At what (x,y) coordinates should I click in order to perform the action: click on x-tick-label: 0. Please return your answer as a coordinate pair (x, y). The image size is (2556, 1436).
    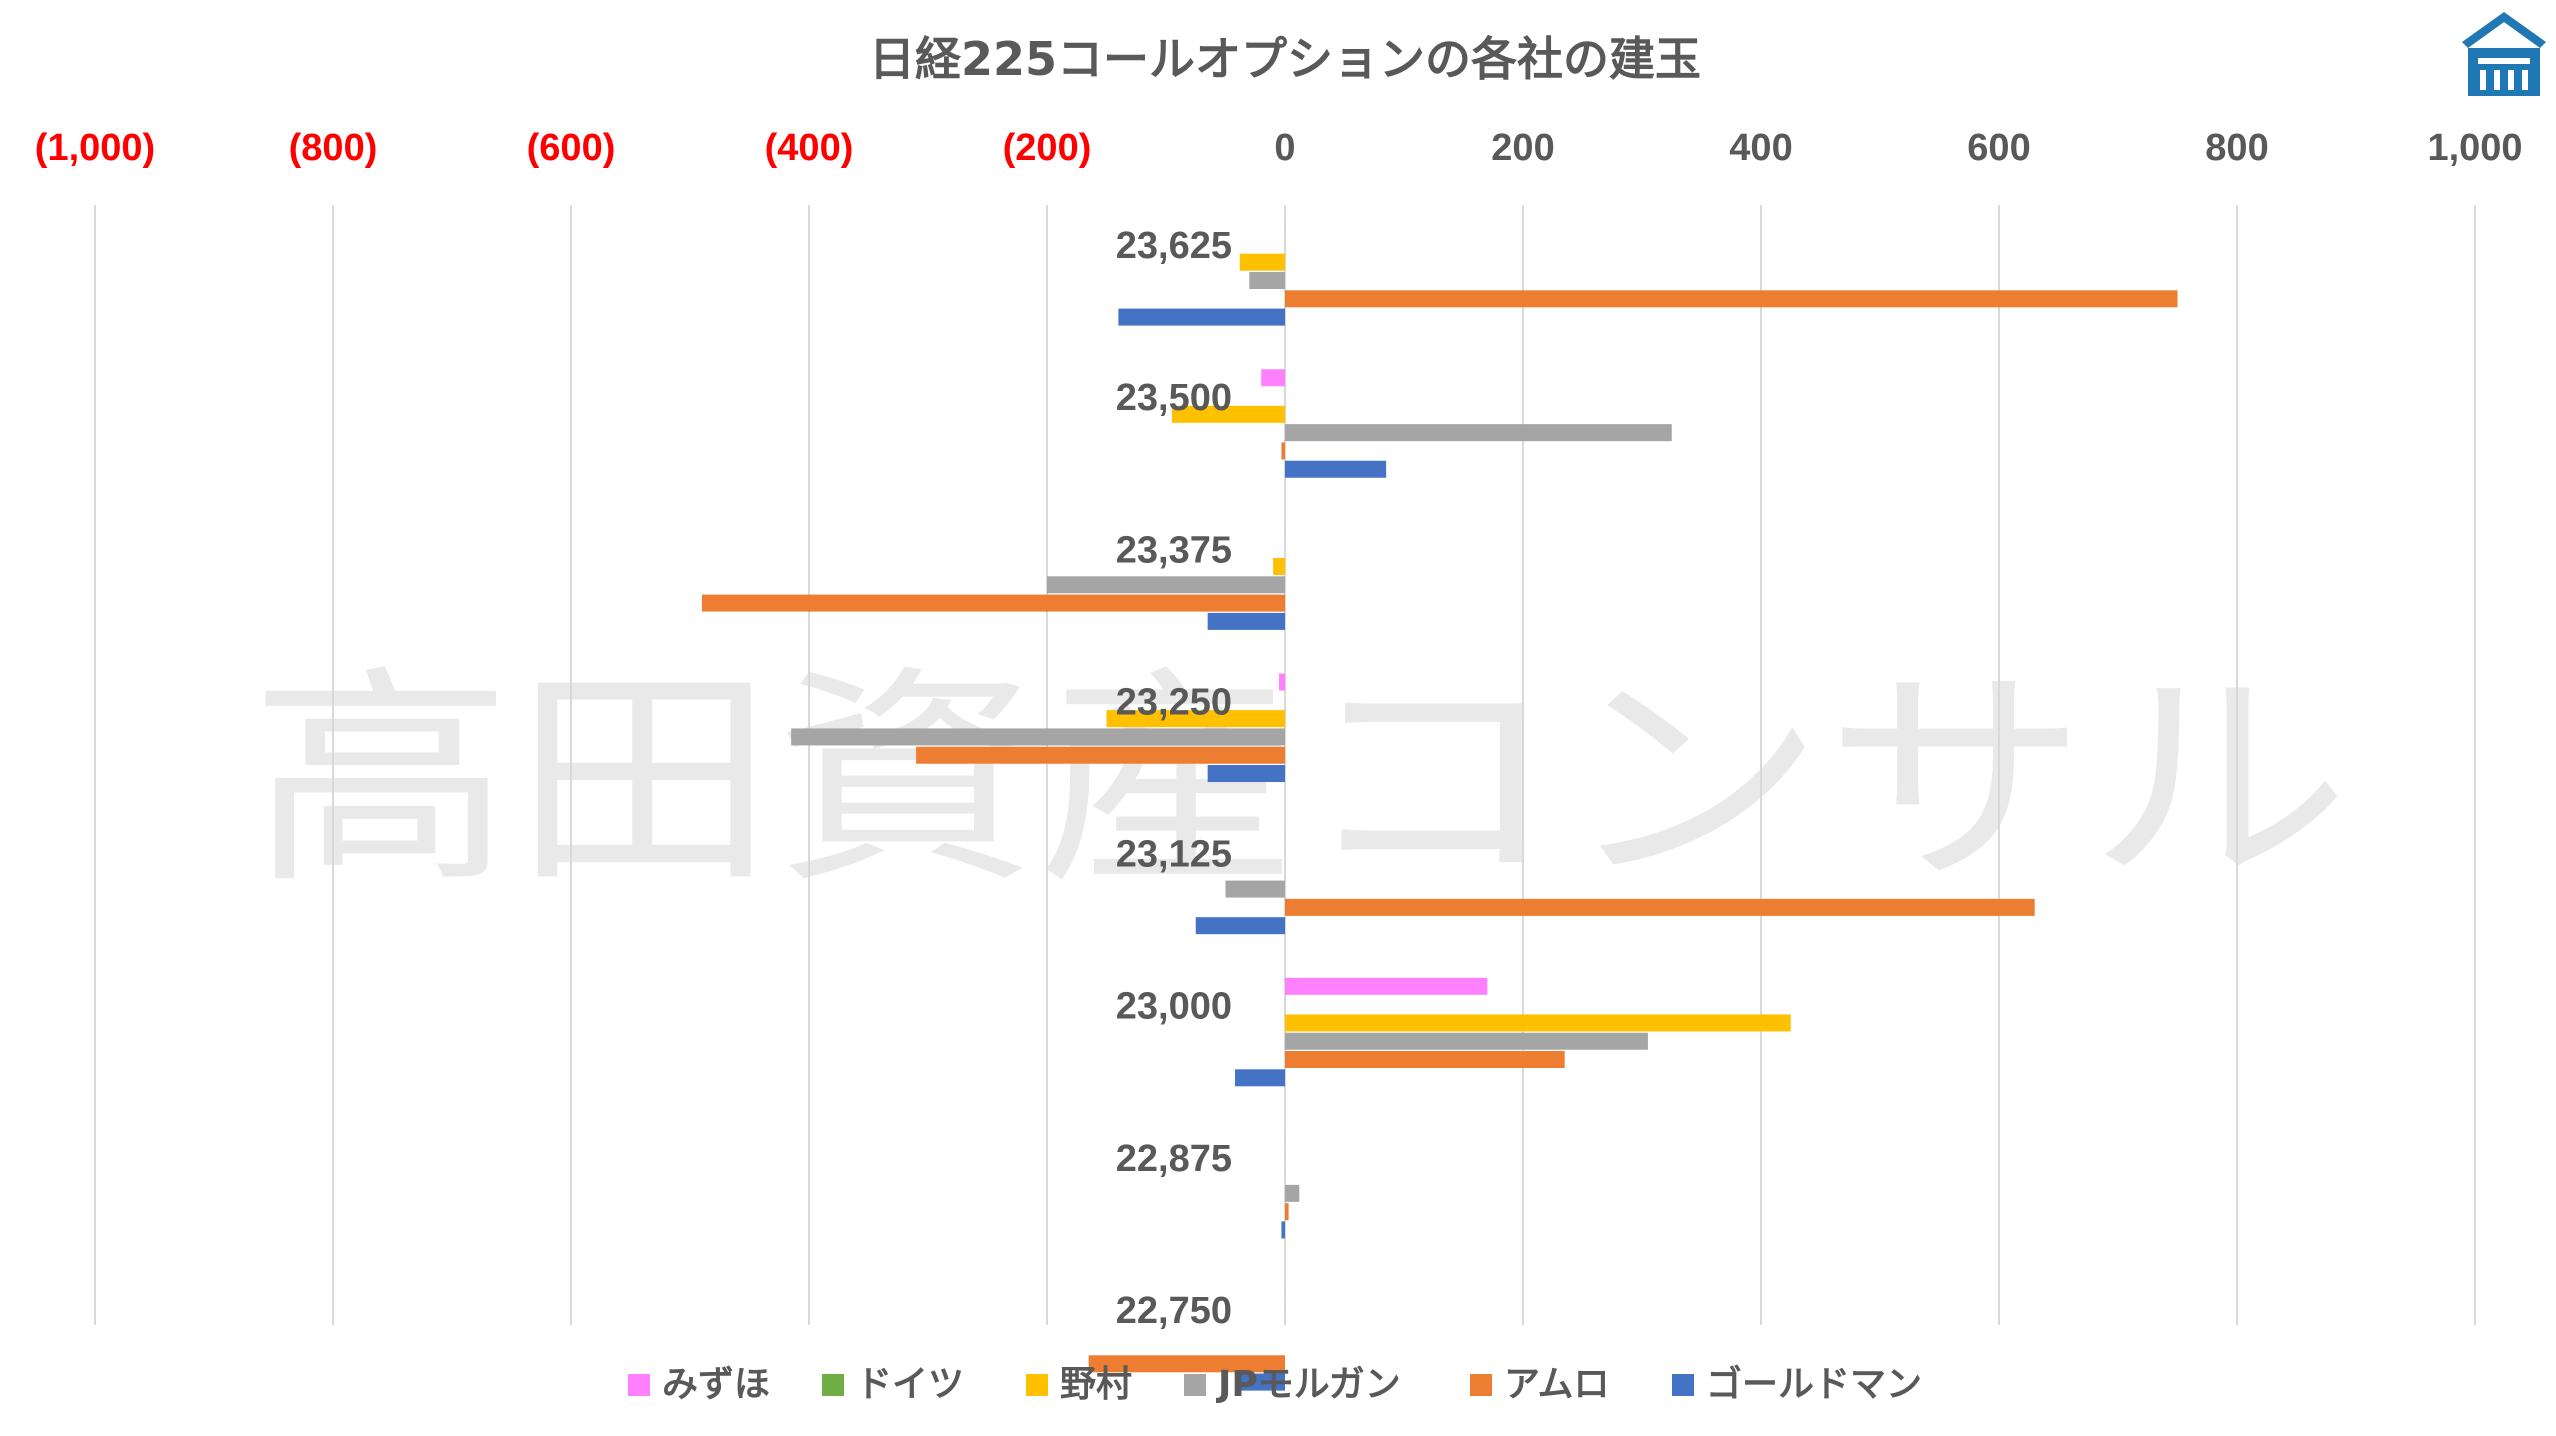
    Looking at the image, I should click on (1284, 148).